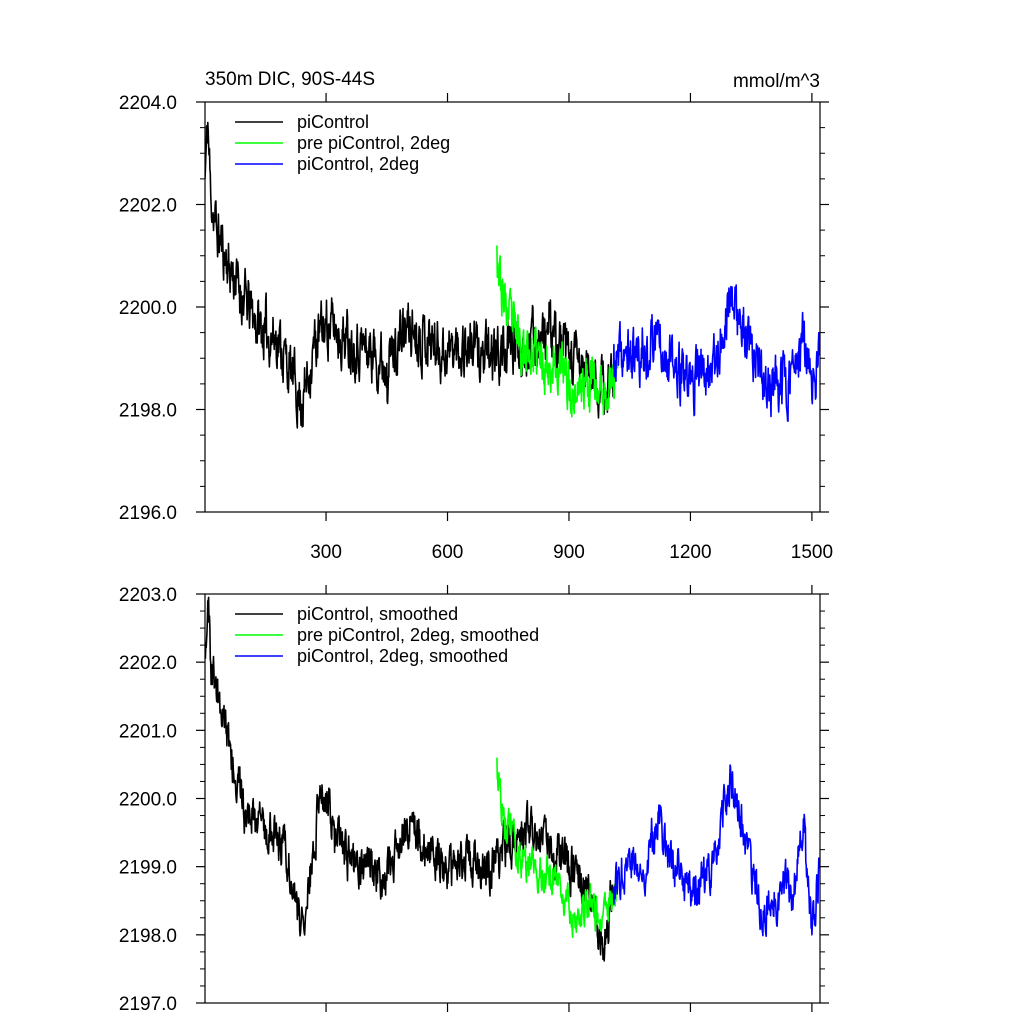 Image resolution: width=1024 pixels, height=1024 pixels. What do you see at coordinates (373, 143) in the screenshot?
I see `legend-label: pre piControl, 2deg` at bounding box center [373, 143].